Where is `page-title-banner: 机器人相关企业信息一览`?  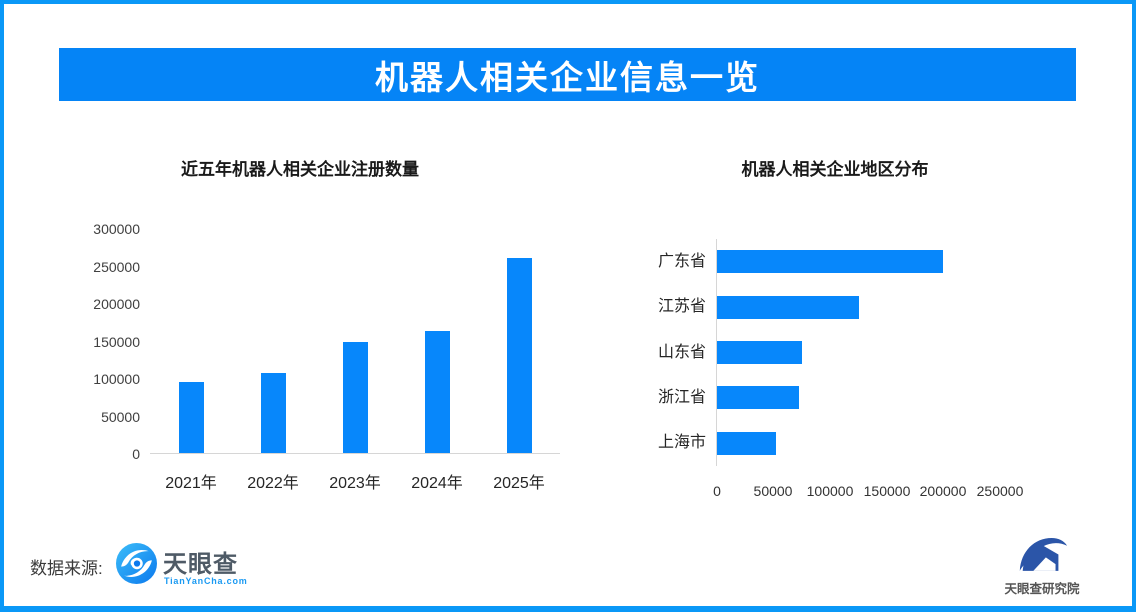
page-title-banner: 机器人相关企业信息一览 is located at coordinates (567, 74).